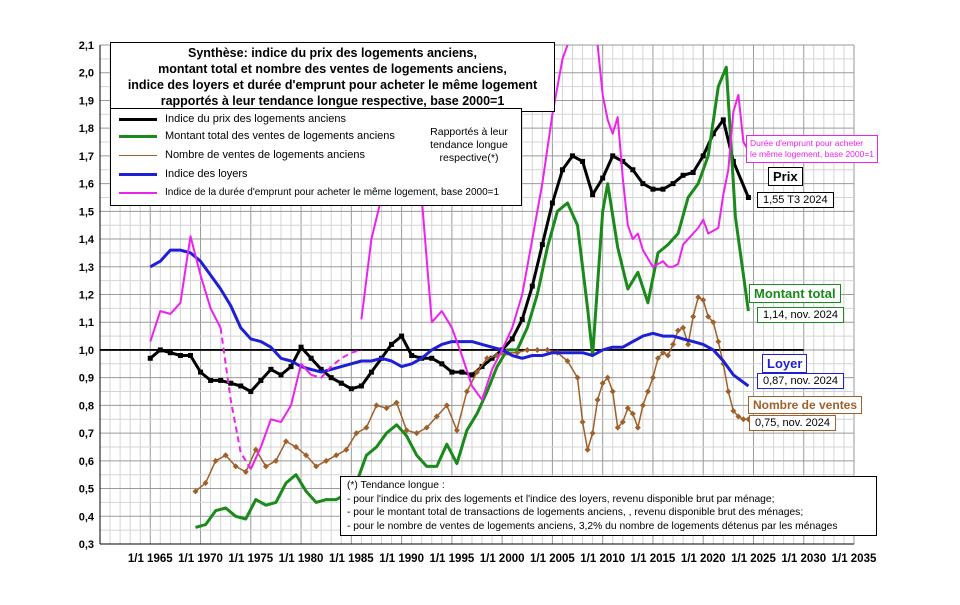 The height and width of the screenshot is (605, 960). What do you see at coordinates (200, 559) in the screenshot?
I see `x-tick-label: 1/1 1970` at bounding box center [200, 559].